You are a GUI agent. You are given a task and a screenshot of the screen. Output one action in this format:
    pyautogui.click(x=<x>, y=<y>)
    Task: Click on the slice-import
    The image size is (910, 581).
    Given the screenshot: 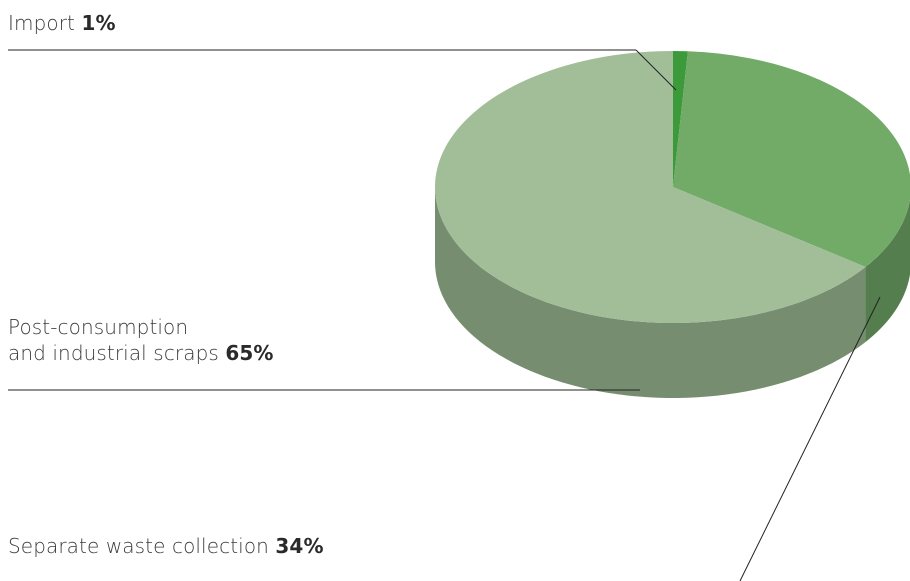 What is the action you would take?
    pyautogui.click(x=680, y=119)
    